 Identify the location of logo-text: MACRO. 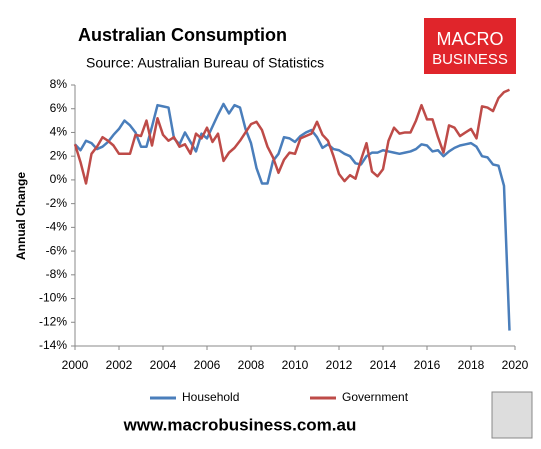
(470, 39).